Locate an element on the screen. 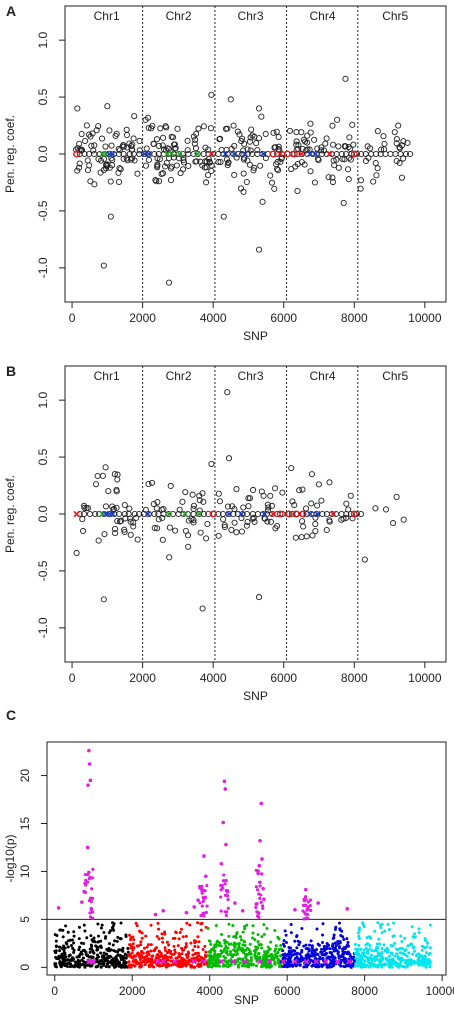 Image resolution: width=454 pixels, height=1014 pixels. x-tick-label: 0 is located at coordinates (72, 678).